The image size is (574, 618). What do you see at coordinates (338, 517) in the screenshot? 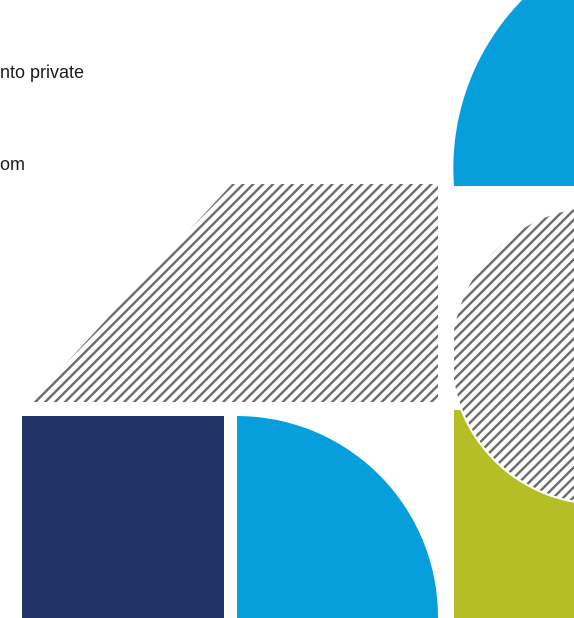
I see `blue-quarter-circle-bottom` at bounding box center [338, 517].